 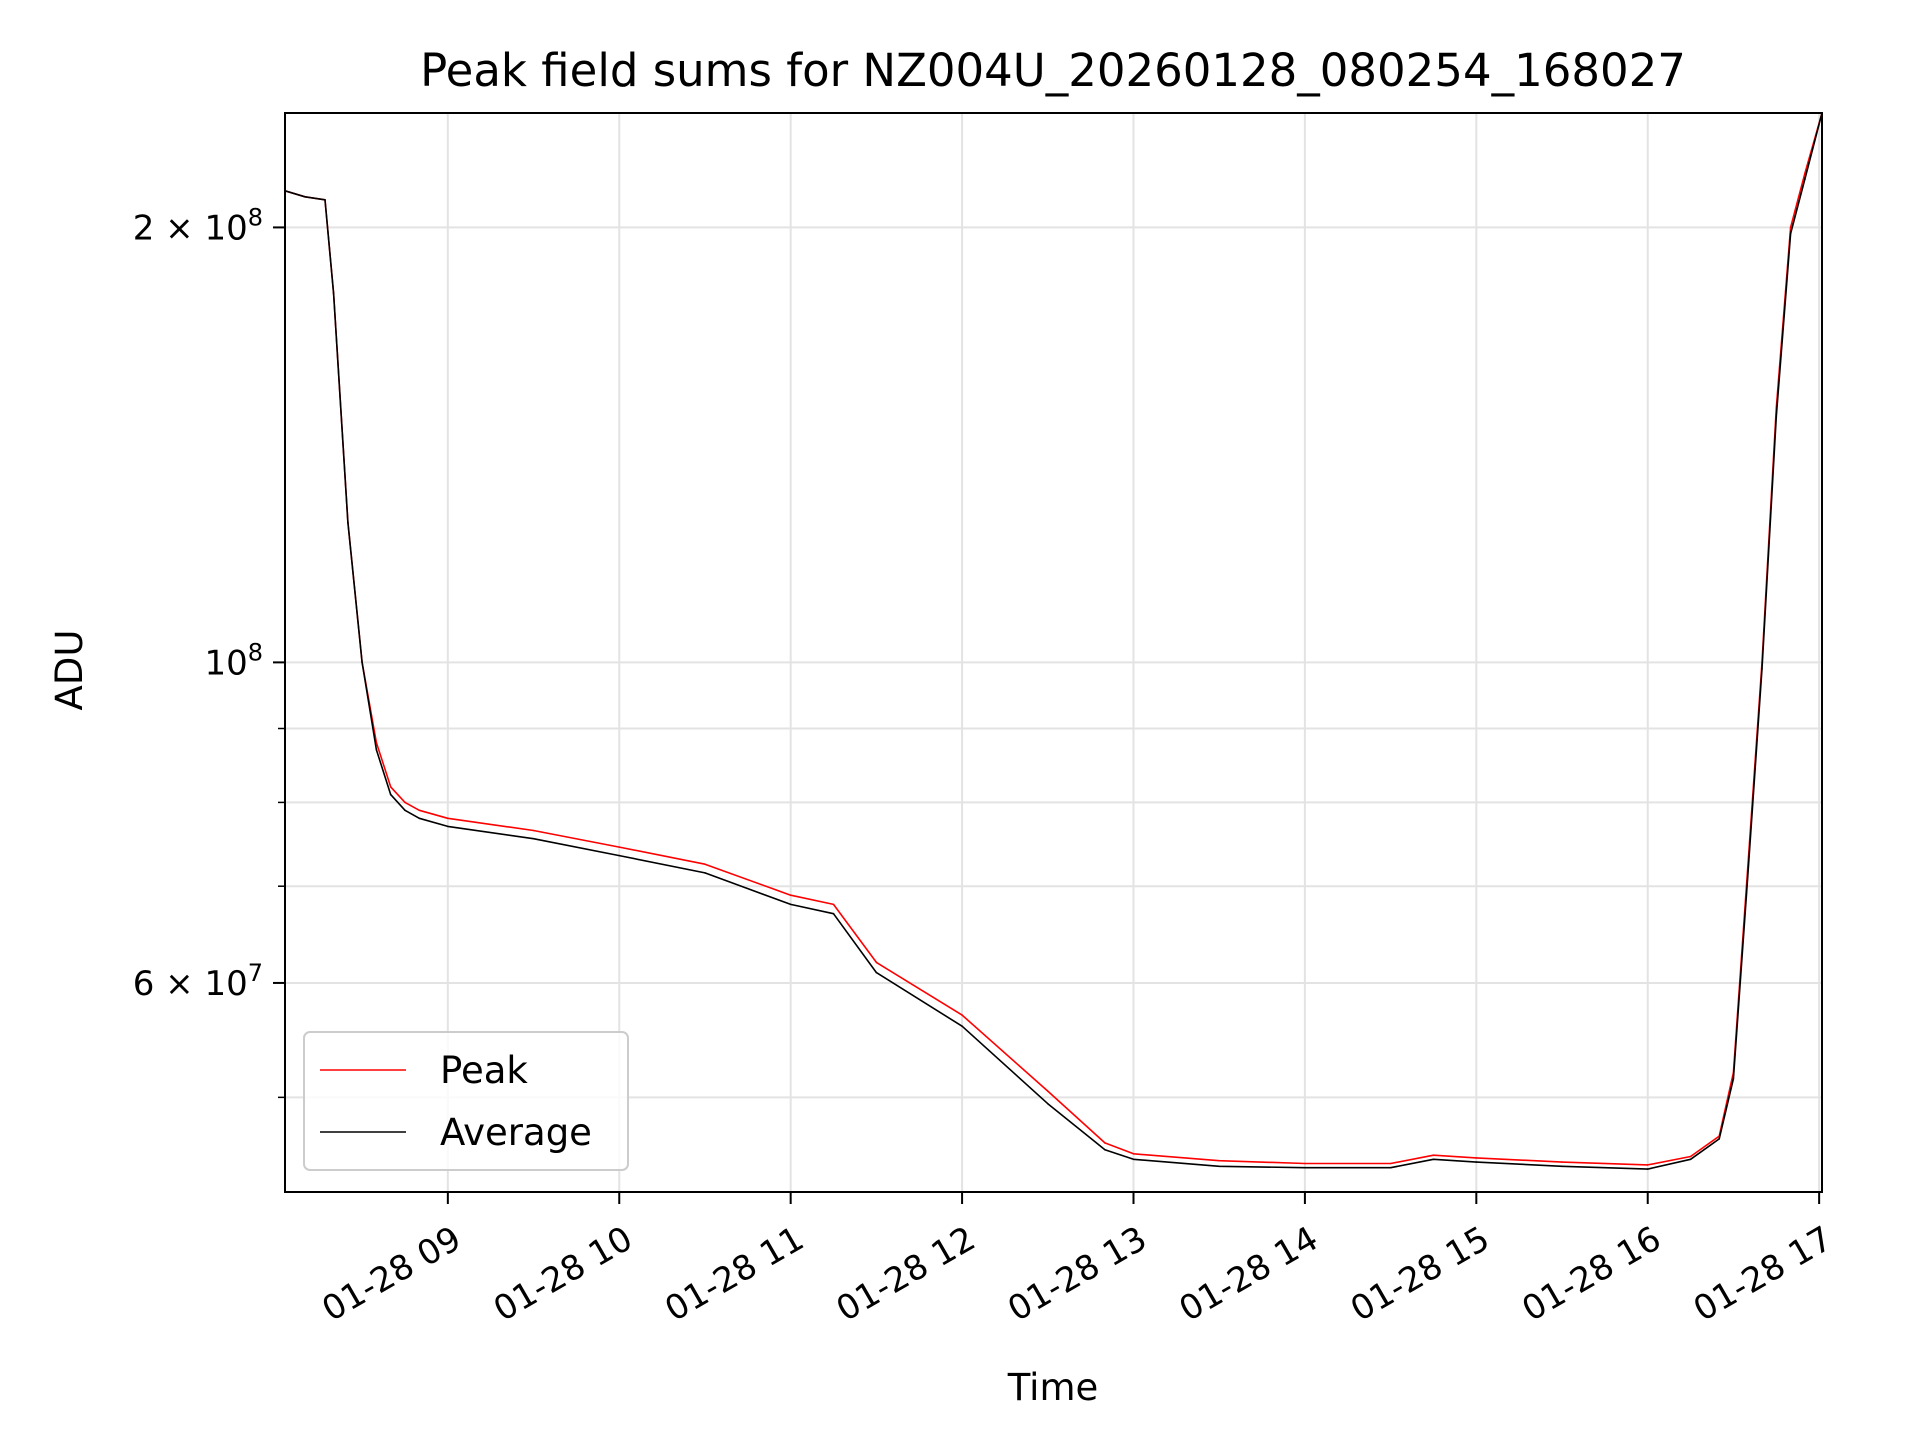 What do you see at coordinates (198, 225) in the screenshot?
I see `y-tick-label: 2 × 108` at bounding box center [198, 225].